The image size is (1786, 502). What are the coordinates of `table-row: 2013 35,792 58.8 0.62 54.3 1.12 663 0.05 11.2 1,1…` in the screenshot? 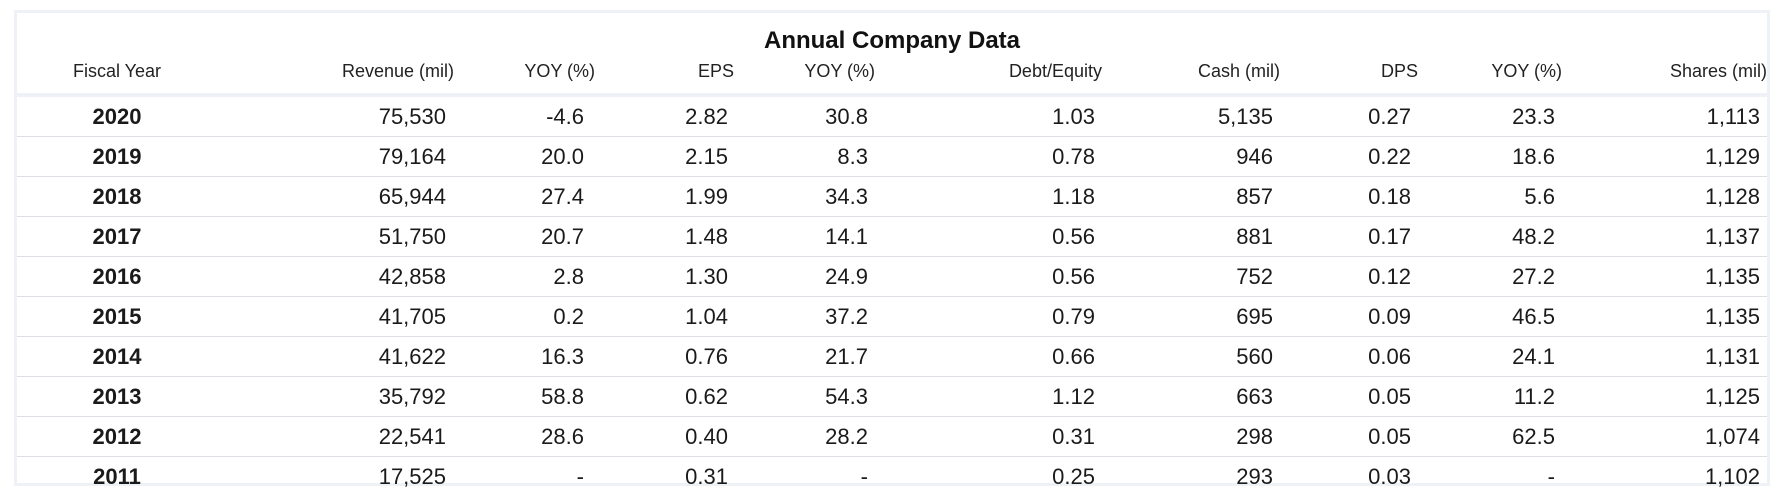 It's located at (892, 397).